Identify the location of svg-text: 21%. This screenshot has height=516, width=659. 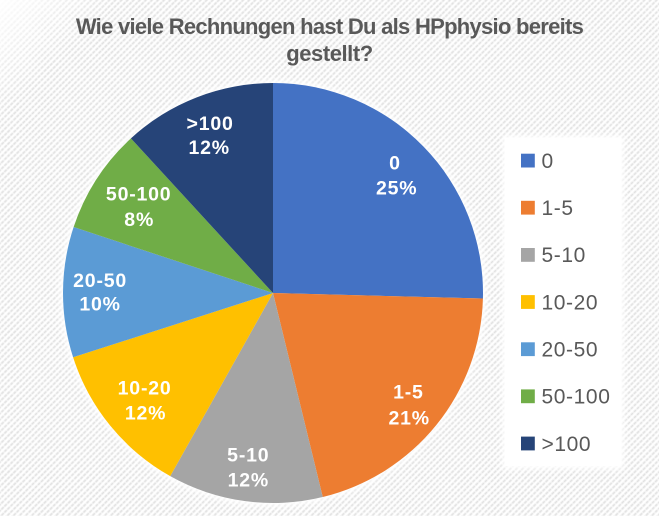
(408, 418).